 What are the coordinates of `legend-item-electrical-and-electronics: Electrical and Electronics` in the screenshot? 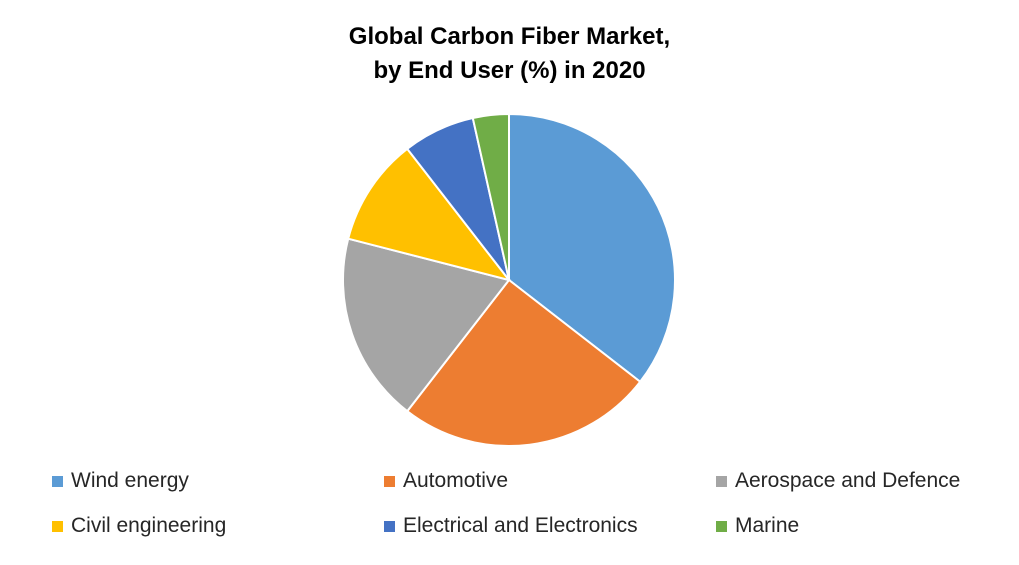 It's located at (511, 526).